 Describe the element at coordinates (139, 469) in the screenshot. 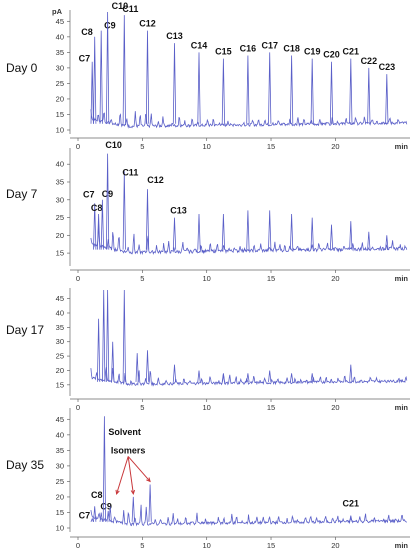

I see `annotation-arrow` at that location.